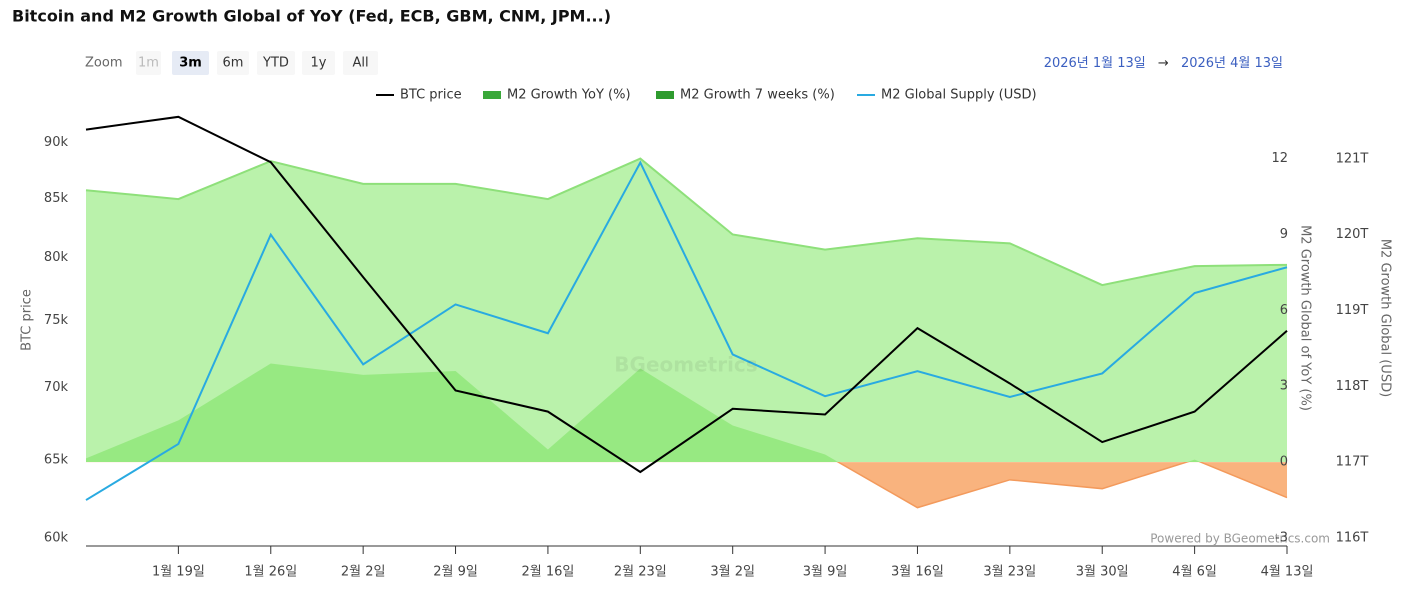  Describe the element at coordinates (686, 485) in the screenshot. I see `area-negative` at that location.